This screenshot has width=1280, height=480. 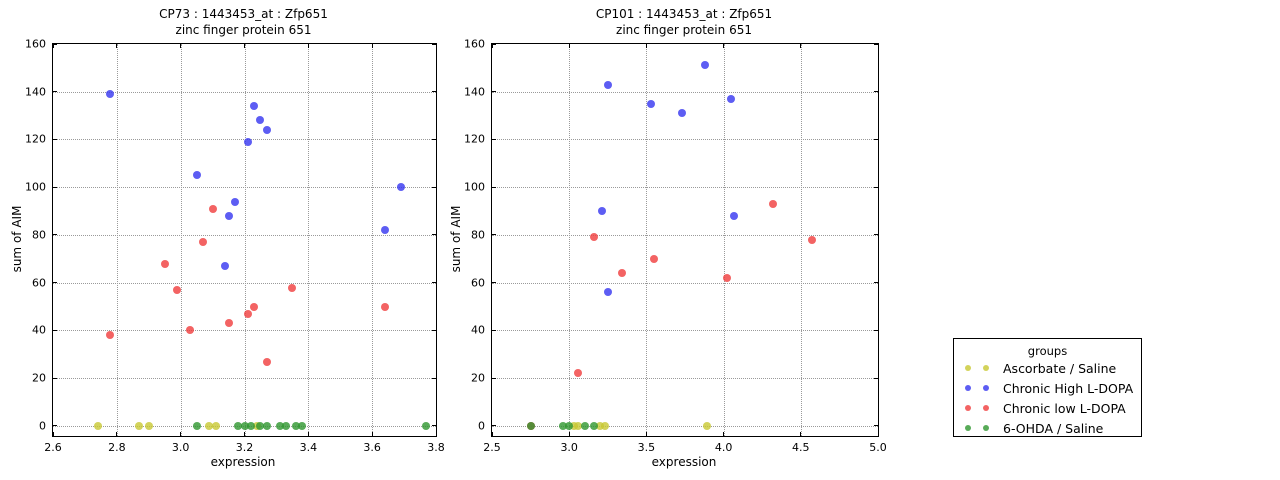 I want to click on x-tick-label: 3.0, so click(x=569, y=447).